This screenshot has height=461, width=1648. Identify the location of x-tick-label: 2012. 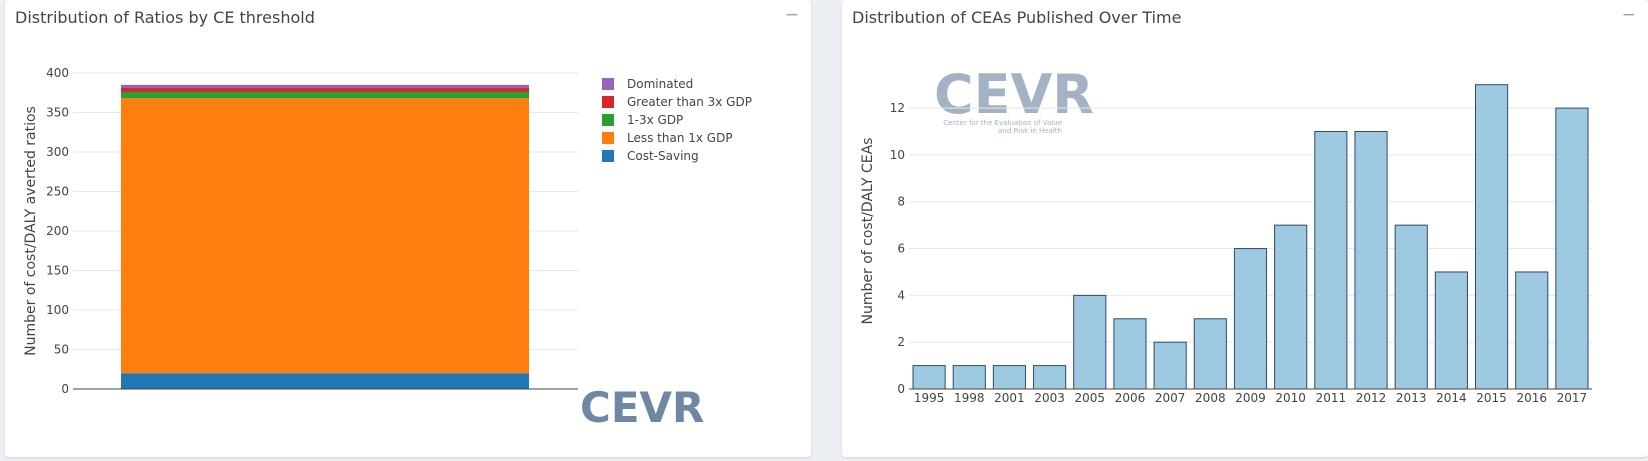
(1371, 398).